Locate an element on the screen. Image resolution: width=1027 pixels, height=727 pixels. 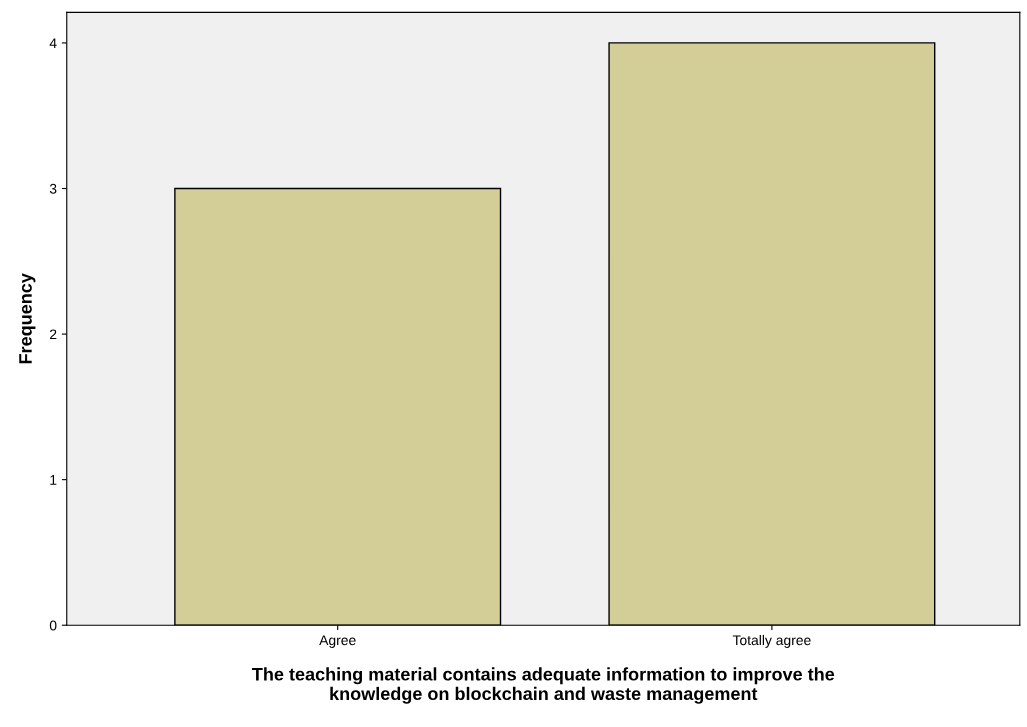
y-tick-label: 4 is located at coordinates (53, 43).